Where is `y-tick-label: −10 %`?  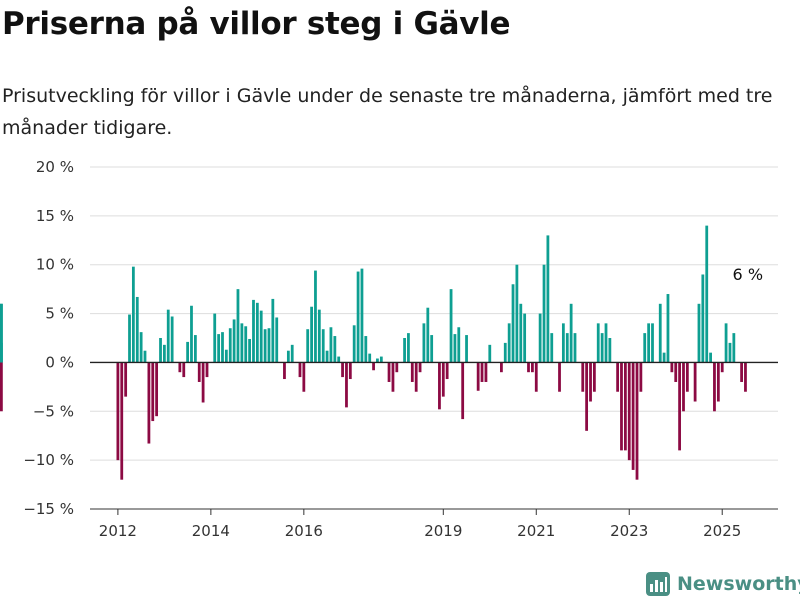
y-tick-label: −10 % is located at coordinates (48, 460).